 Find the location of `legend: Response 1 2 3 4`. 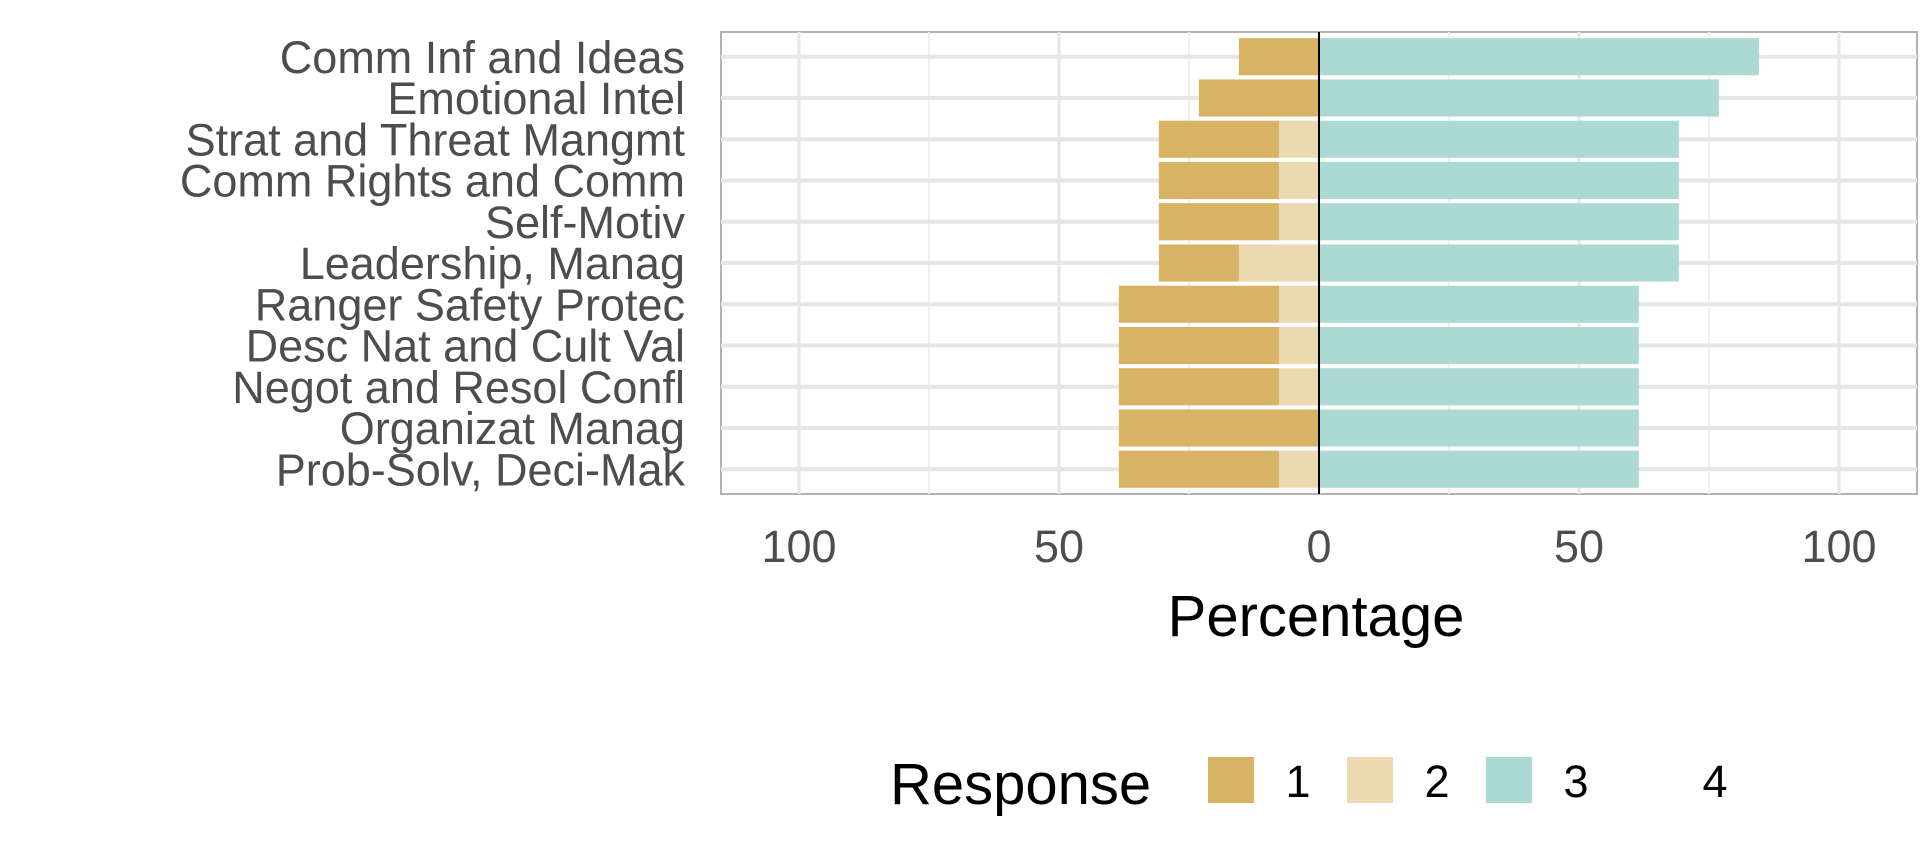

legend: Response 1 2 3 4 is located at coordinates (1309, 784).